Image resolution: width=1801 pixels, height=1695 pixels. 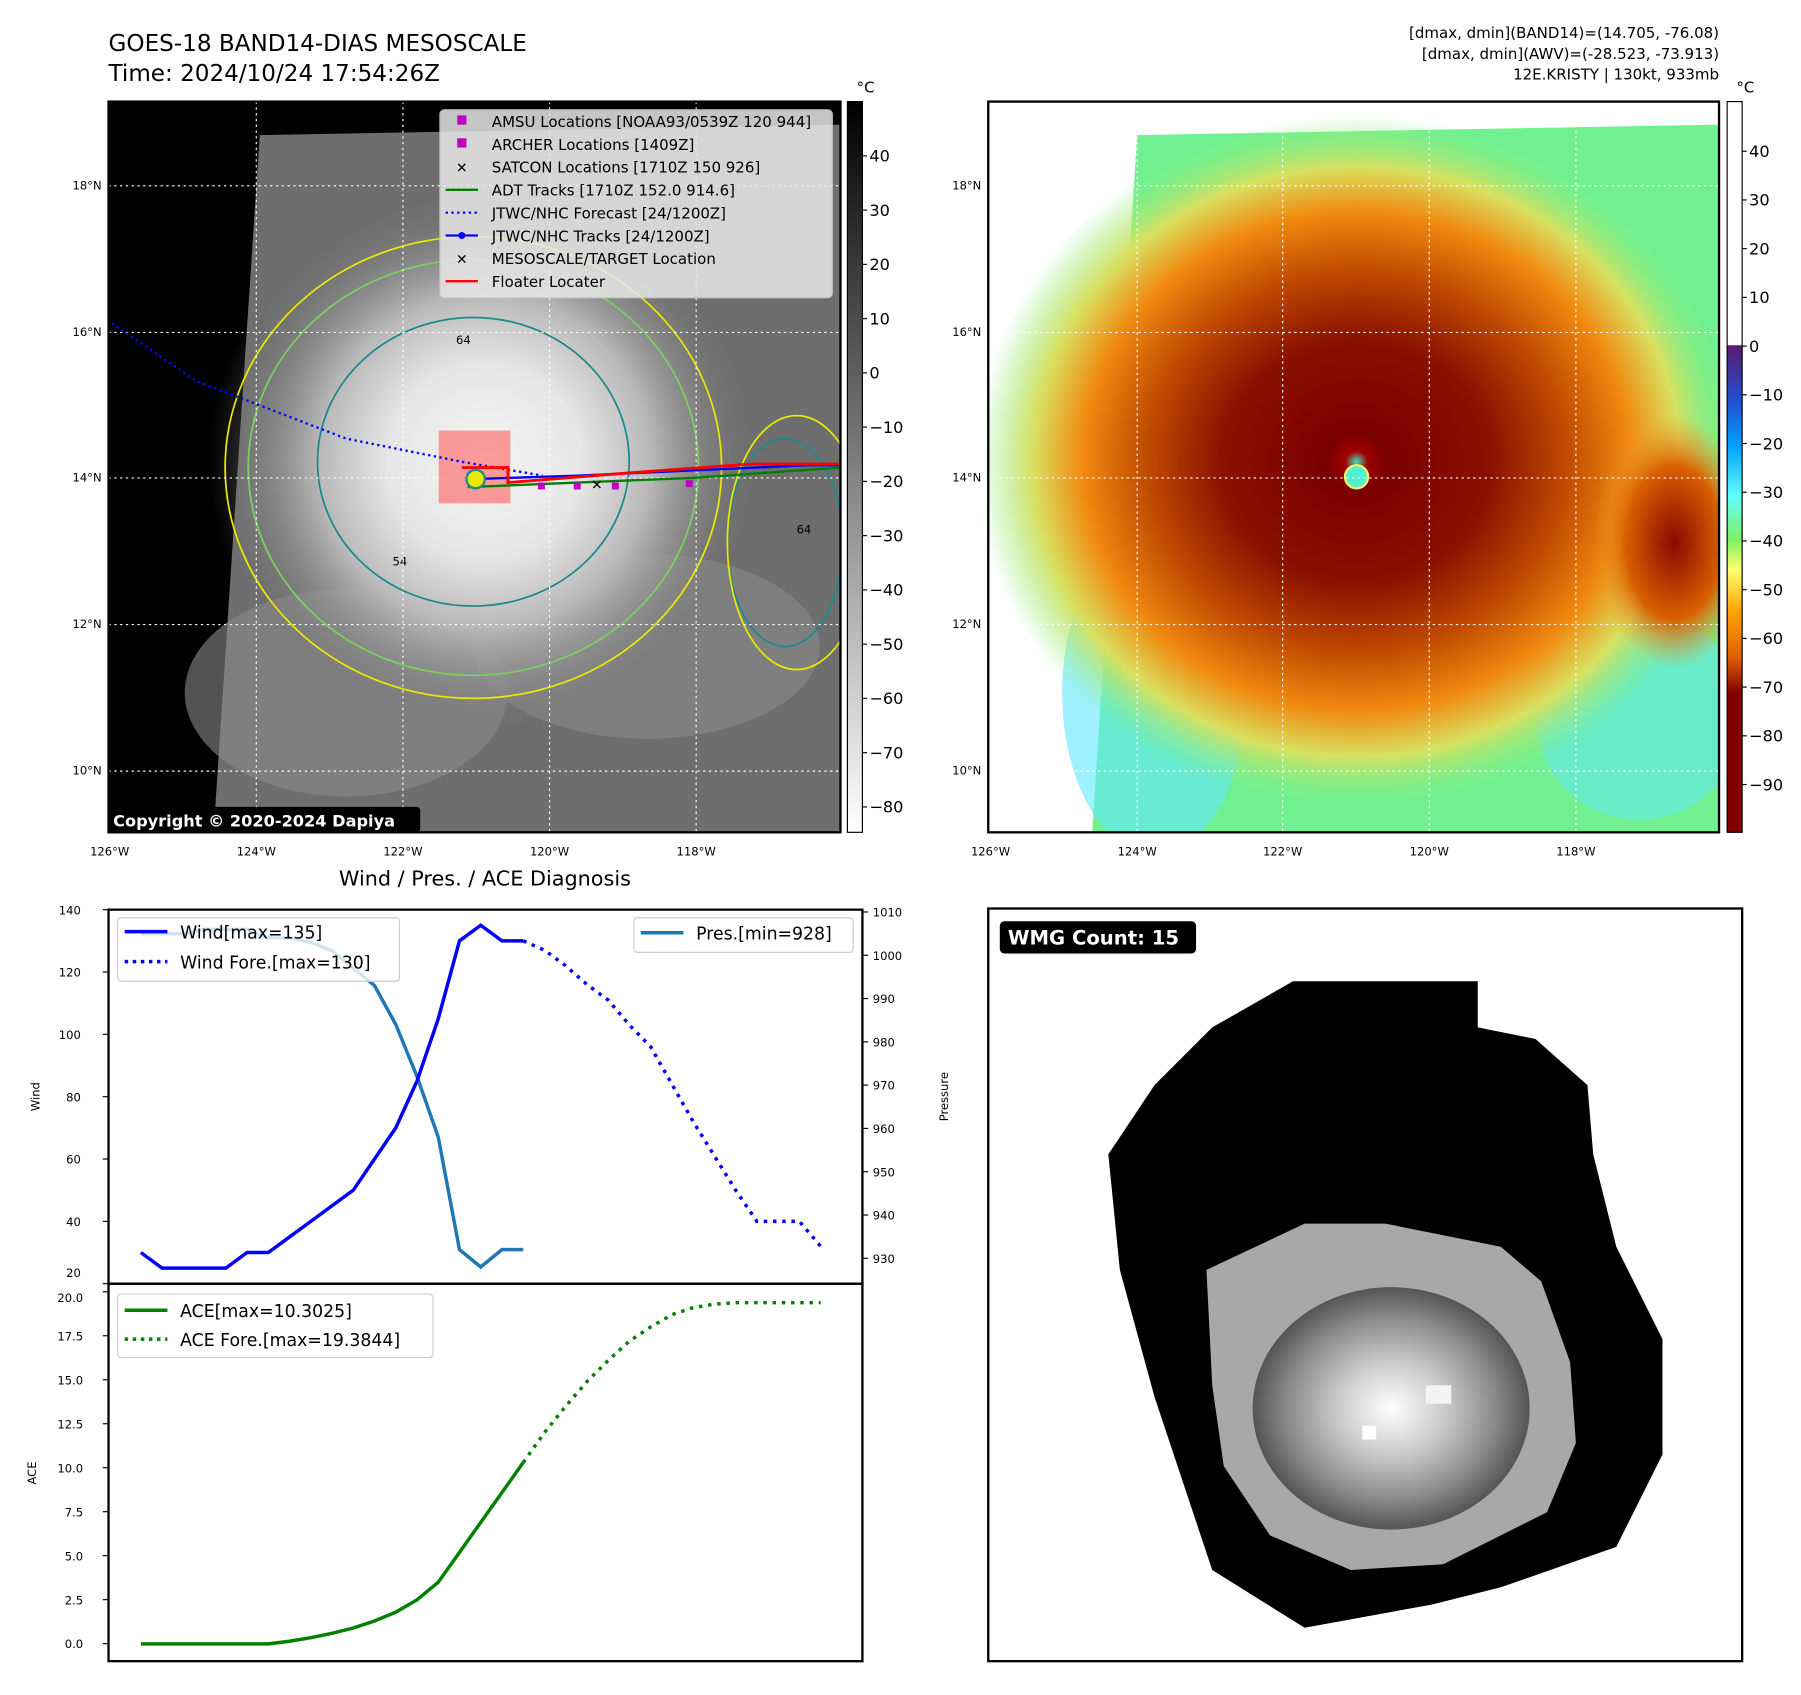 What do you see at coordinates (463, 340) in the screenshot?
I see `contour-label: 64` at bounding box center [463, 340].